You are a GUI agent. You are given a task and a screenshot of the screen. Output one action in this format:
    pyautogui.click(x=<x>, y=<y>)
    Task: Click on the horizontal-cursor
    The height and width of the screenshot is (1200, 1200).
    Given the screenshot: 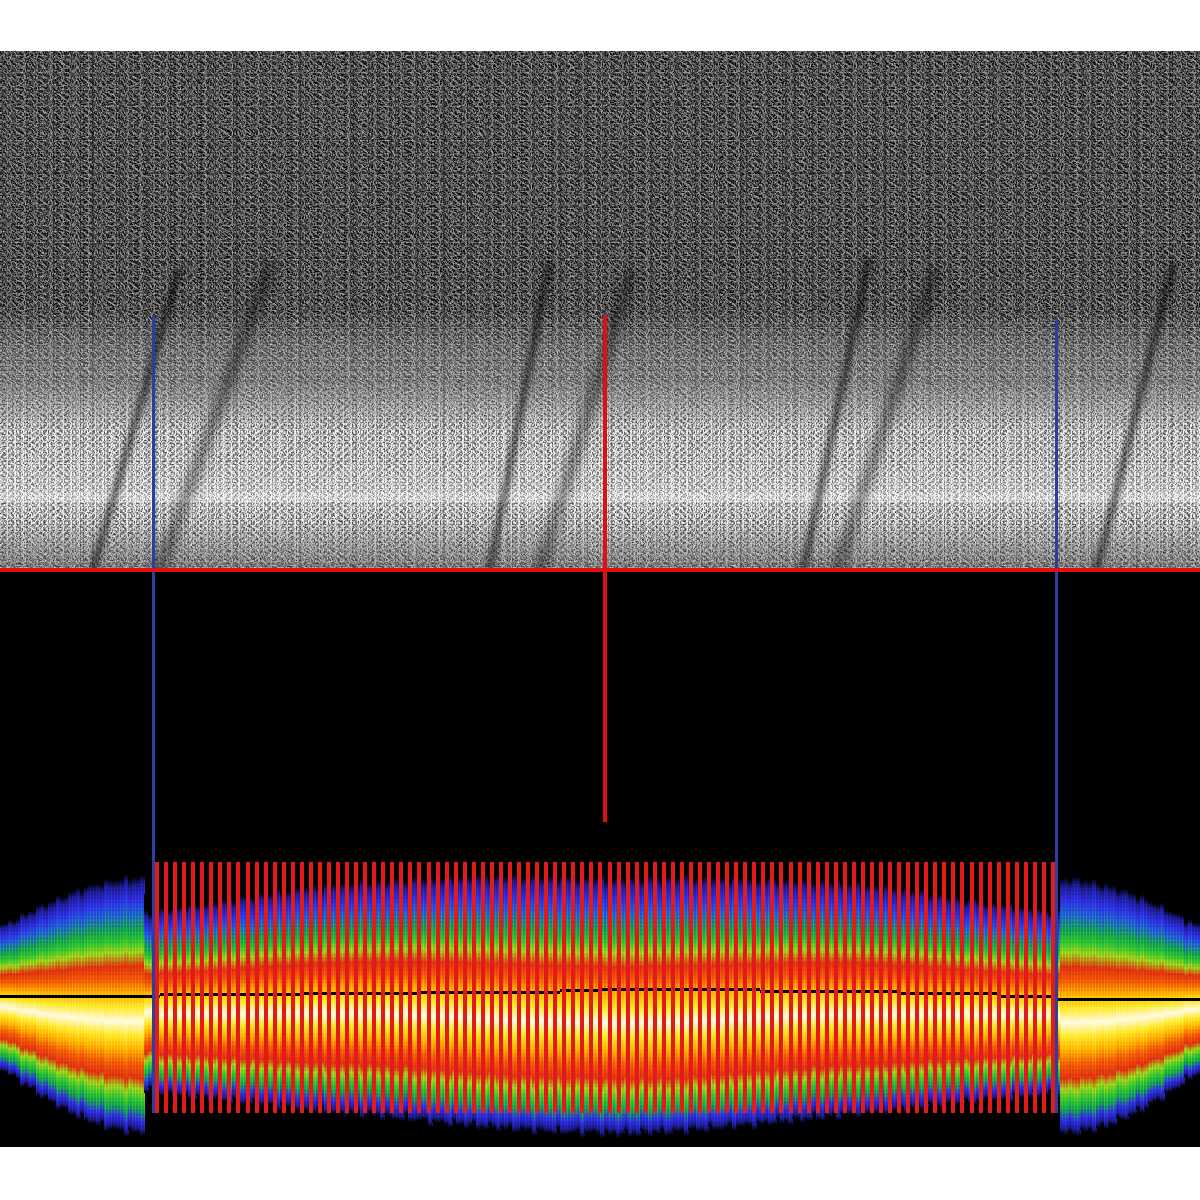 What is the action you would take?
    pyautogui.click(x=600, y=570)
    